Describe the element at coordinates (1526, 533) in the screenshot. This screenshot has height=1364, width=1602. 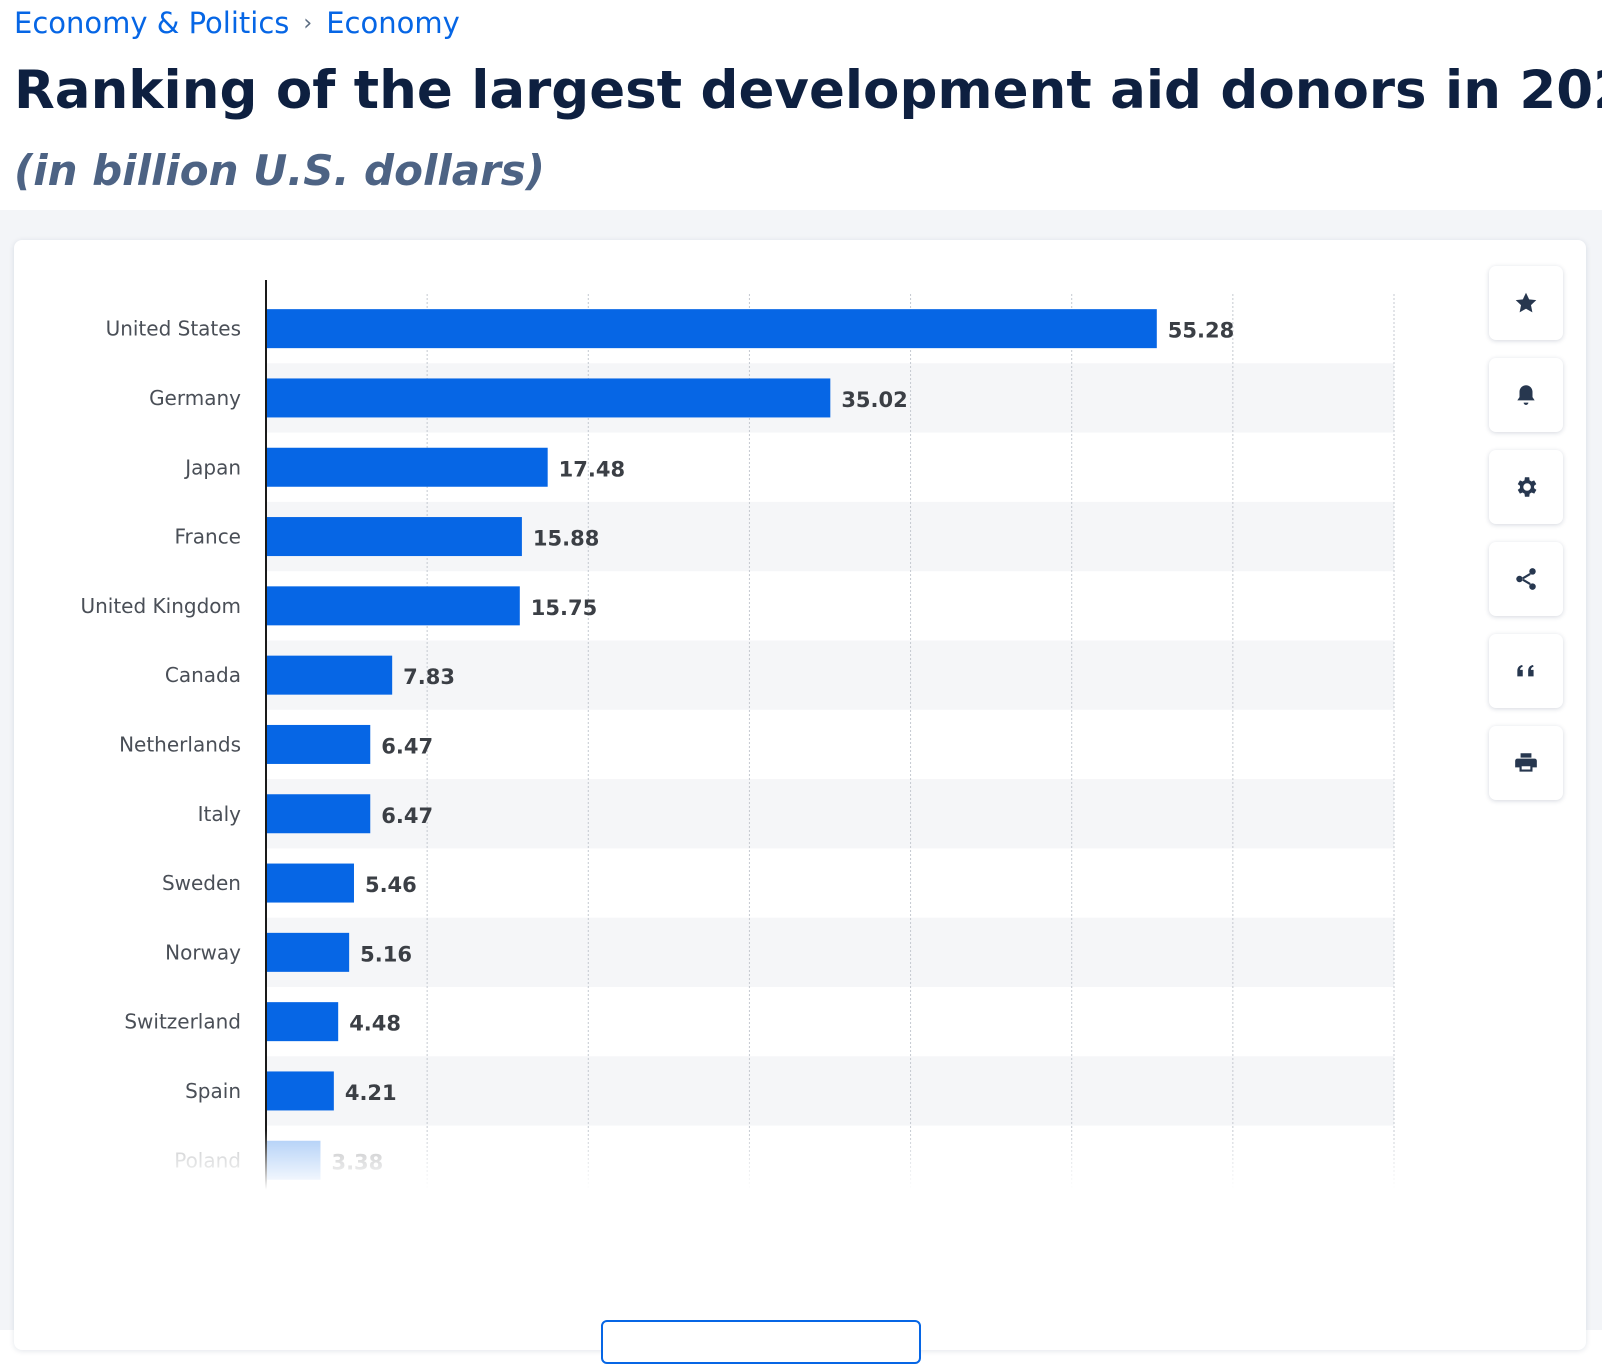
I see `chart-toolbar` at that location.